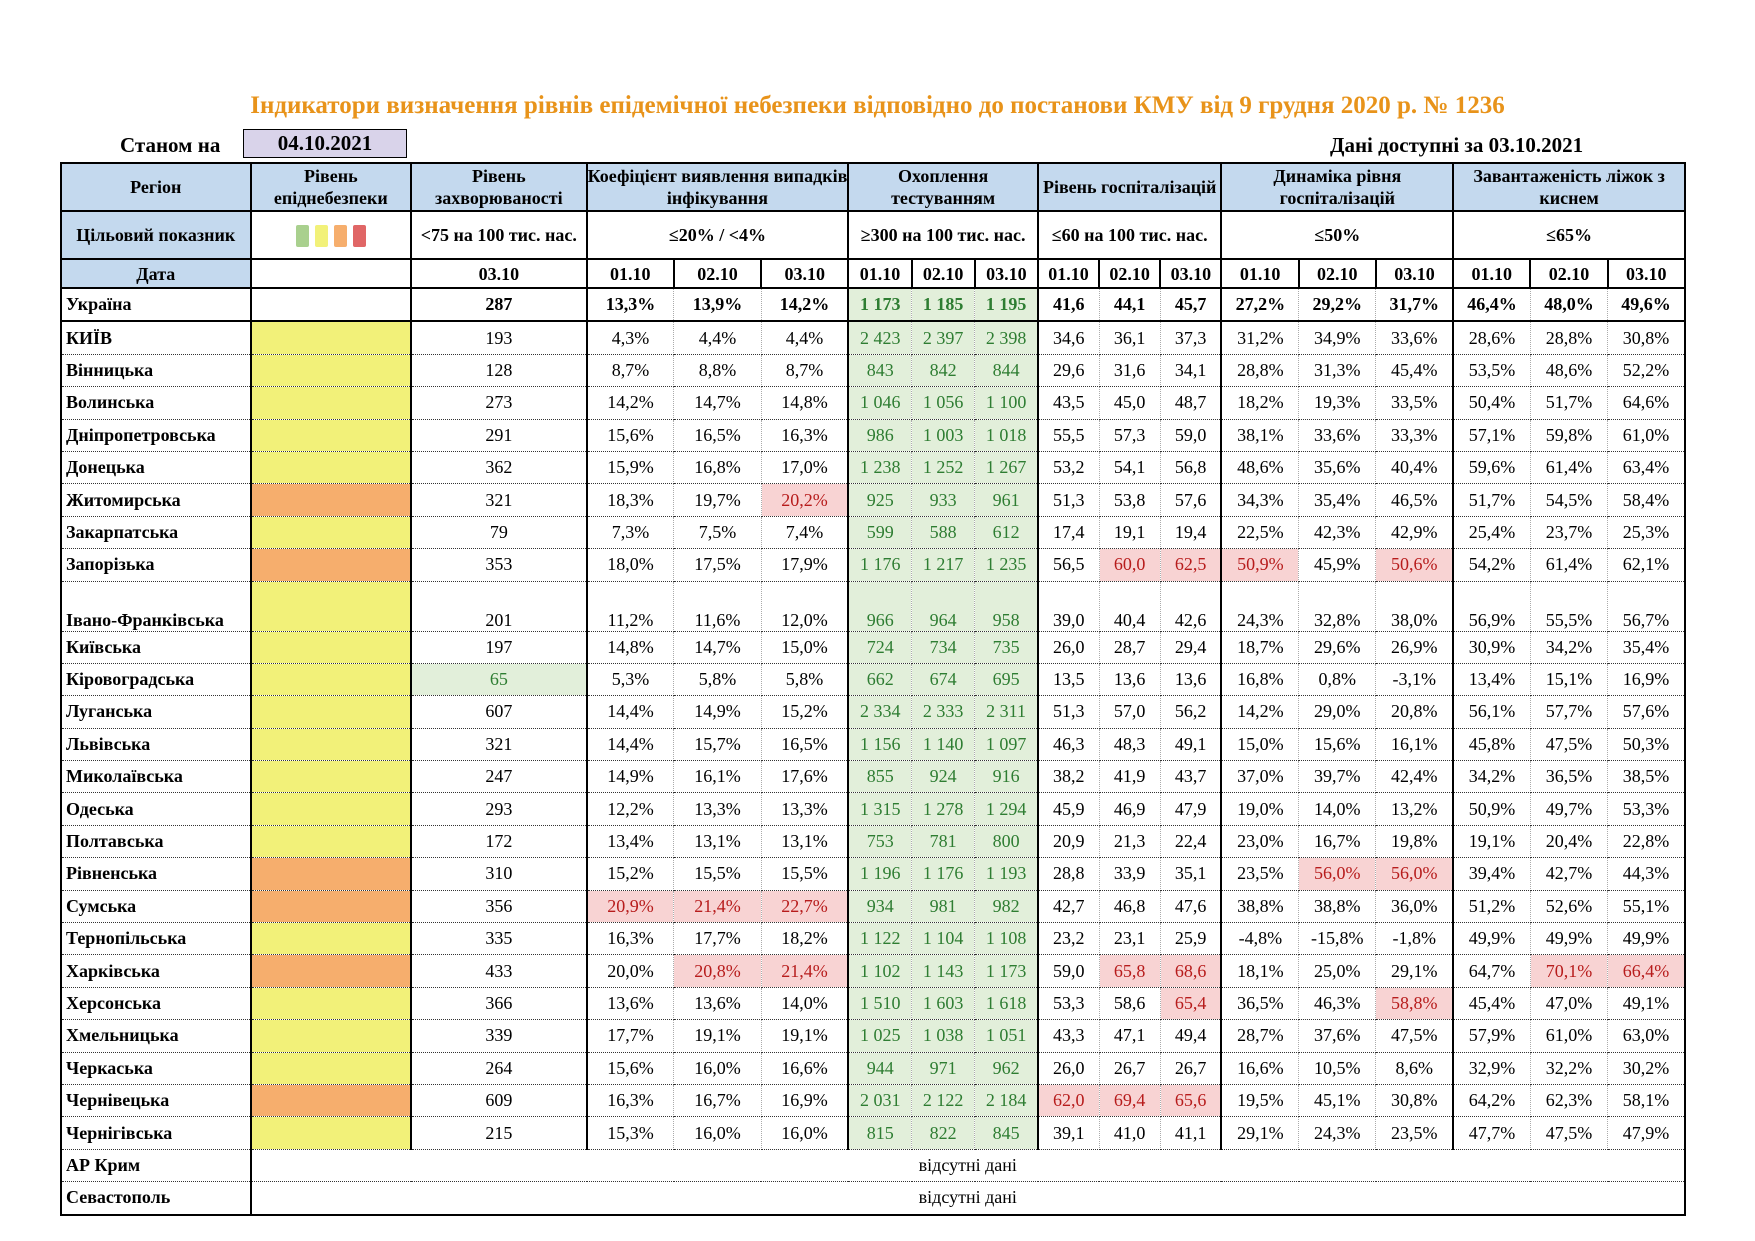 Image resolution: width=1755 pixels, height=1241 pixels. I want to click on data-cell: 63,4%, so click(1647, 468).